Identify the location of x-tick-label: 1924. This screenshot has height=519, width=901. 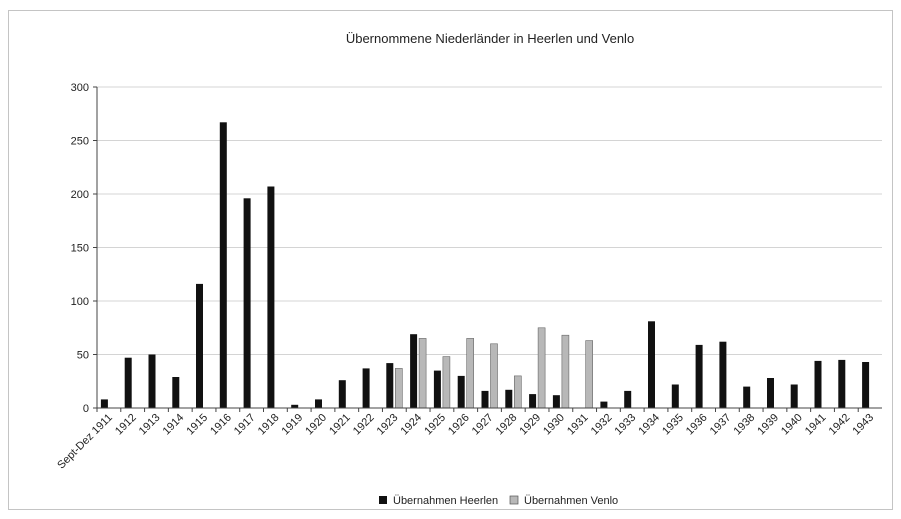
(411, 425).